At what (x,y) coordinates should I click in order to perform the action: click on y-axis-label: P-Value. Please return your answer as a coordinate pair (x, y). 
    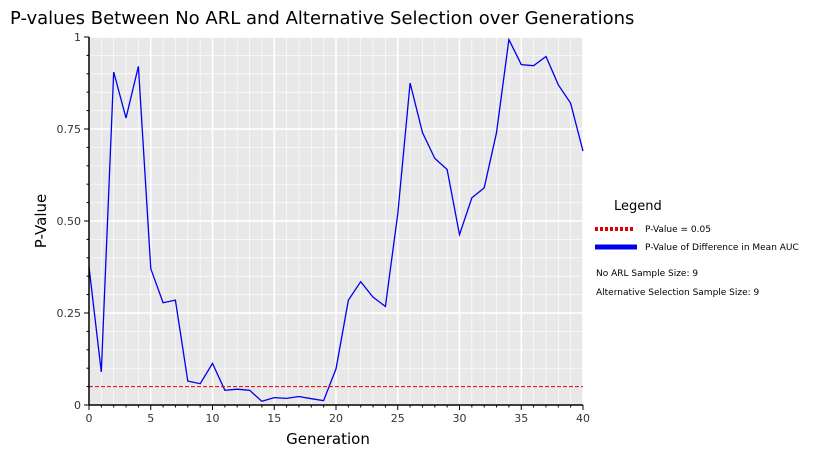
    Looking at the image, I should click on (41, 221).